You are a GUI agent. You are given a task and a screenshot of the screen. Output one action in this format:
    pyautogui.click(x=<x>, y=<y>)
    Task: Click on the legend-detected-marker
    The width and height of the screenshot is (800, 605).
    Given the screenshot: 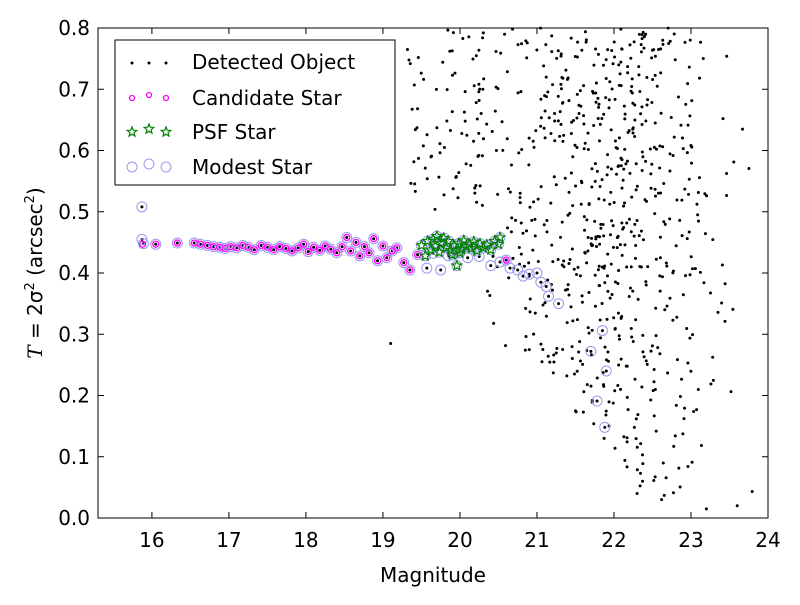 What is the action you would take?
    pyautogui.click(x=149, y=63)
    